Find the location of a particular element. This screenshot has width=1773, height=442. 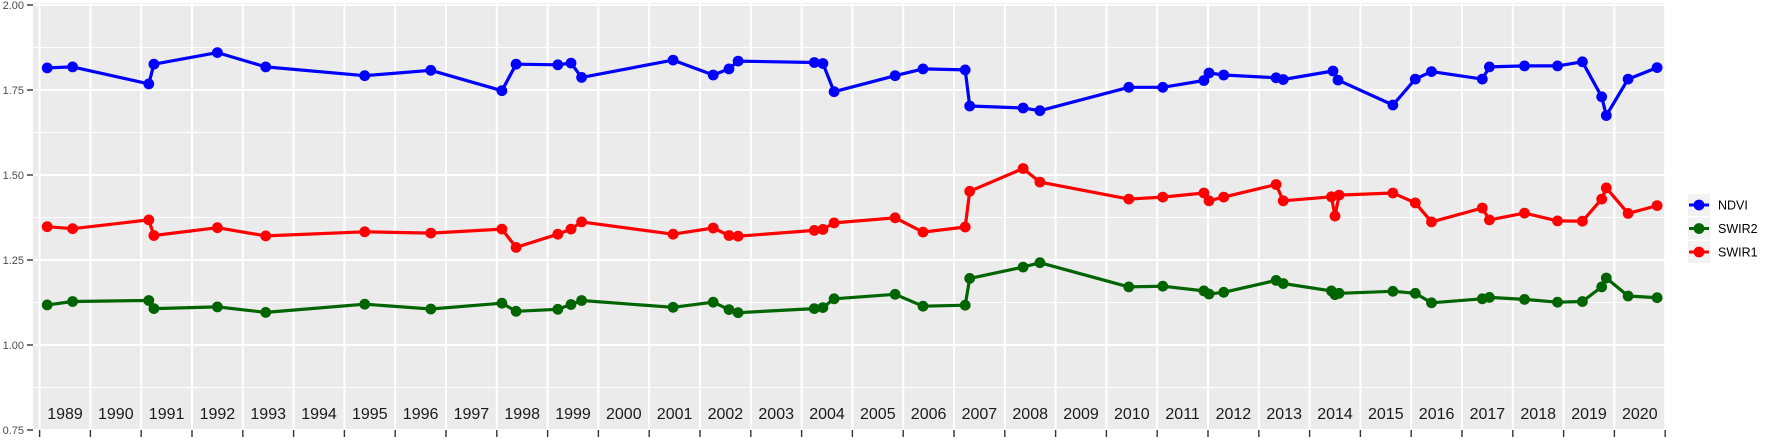

x-tick-label: 1996 is located at coordinates (421, 414).